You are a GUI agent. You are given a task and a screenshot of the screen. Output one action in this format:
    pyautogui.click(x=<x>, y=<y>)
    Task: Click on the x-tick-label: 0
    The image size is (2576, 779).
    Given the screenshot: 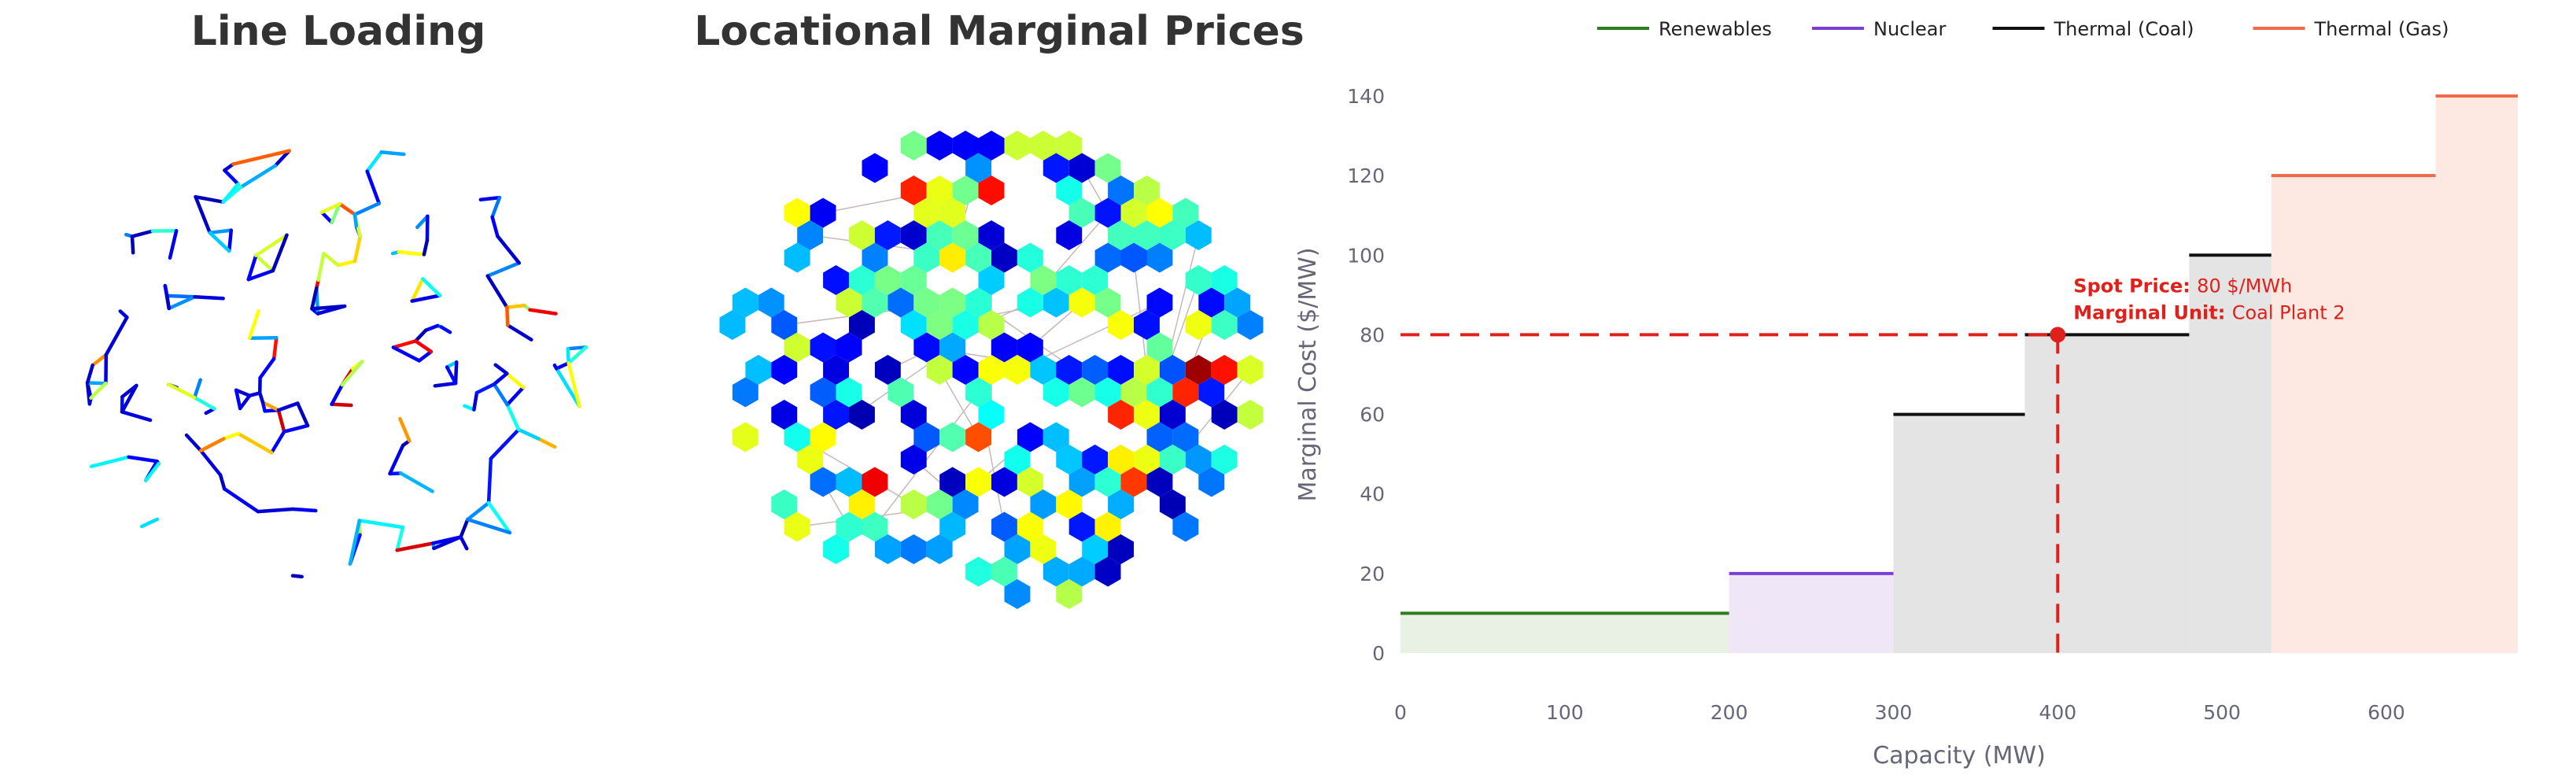 What is the action you would take?
    pyautogui.click(x=1400, y=712)
    